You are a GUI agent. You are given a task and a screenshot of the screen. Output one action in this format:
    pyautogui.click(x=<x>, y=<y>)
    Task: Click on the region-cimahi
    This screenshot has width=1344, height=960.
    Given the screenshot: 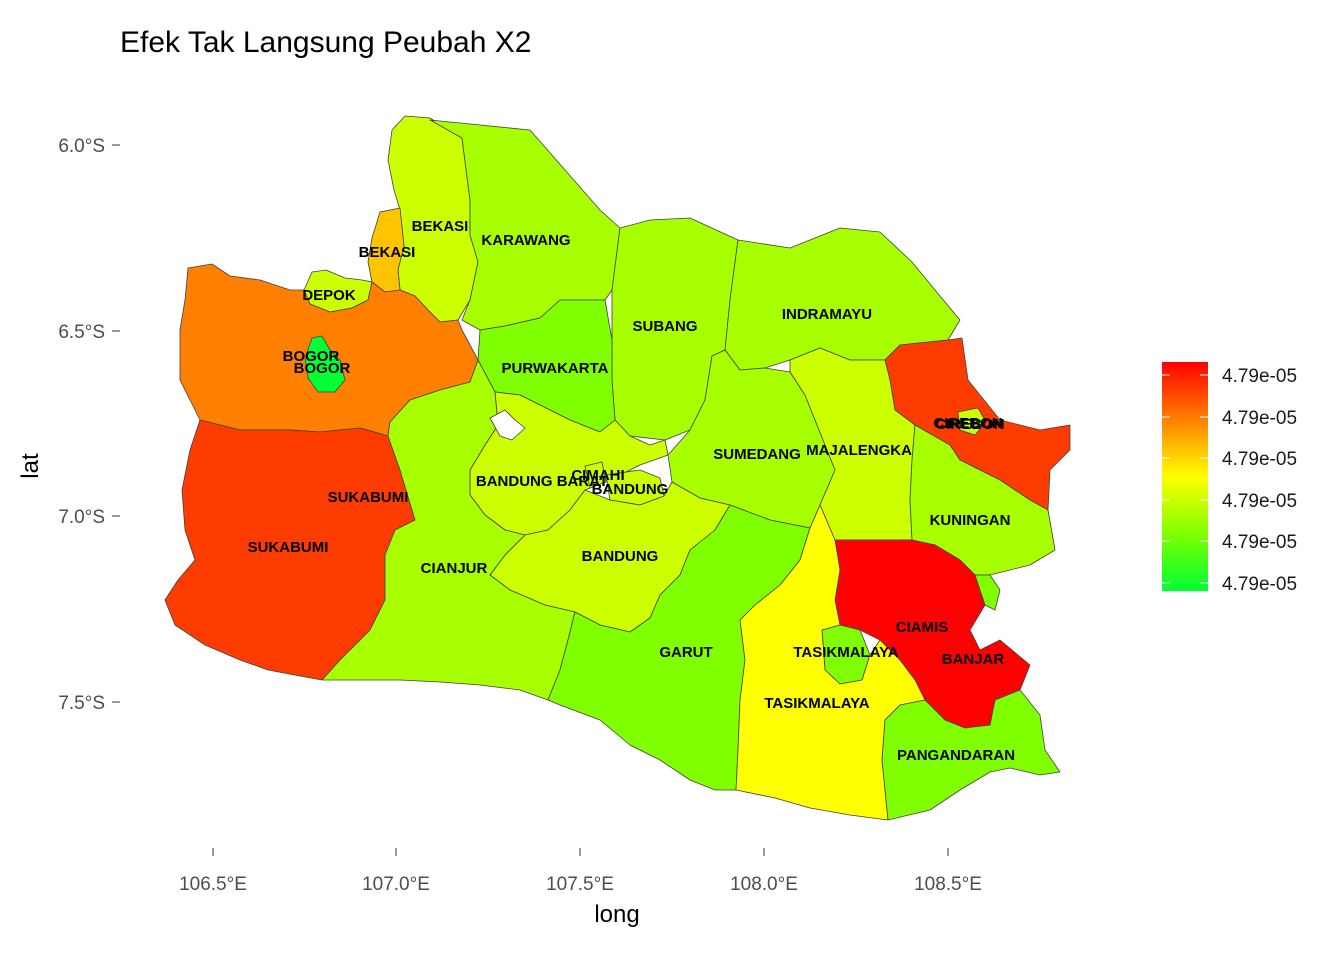 What is the action you would take?
    pyautogui.click(x=595, y=475)
    